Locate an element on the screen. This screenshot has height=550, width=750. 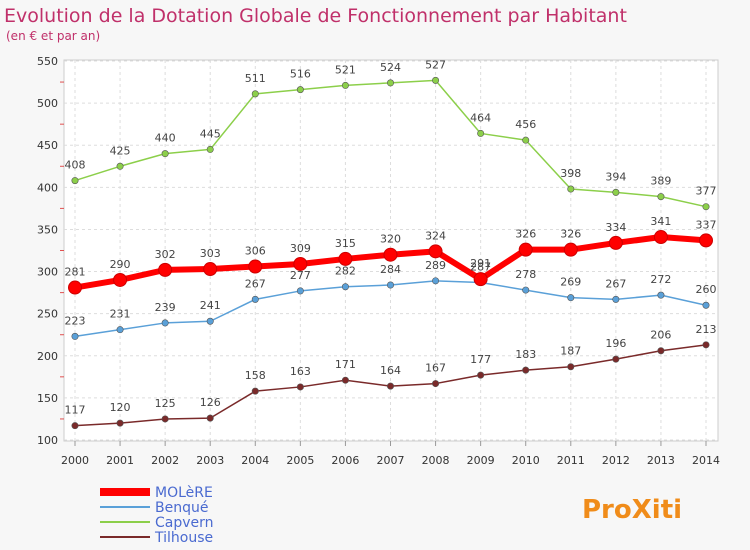
data-label: 241 is located at coordinates (210, 305).